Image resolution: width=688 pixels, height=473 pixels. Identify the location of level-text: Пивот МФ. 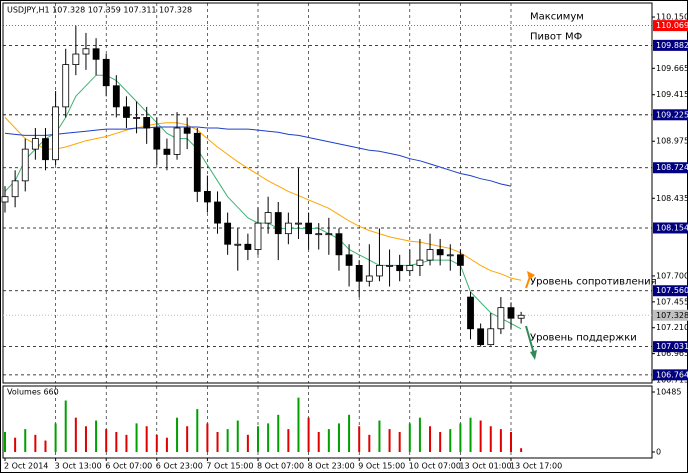
(556, 36).